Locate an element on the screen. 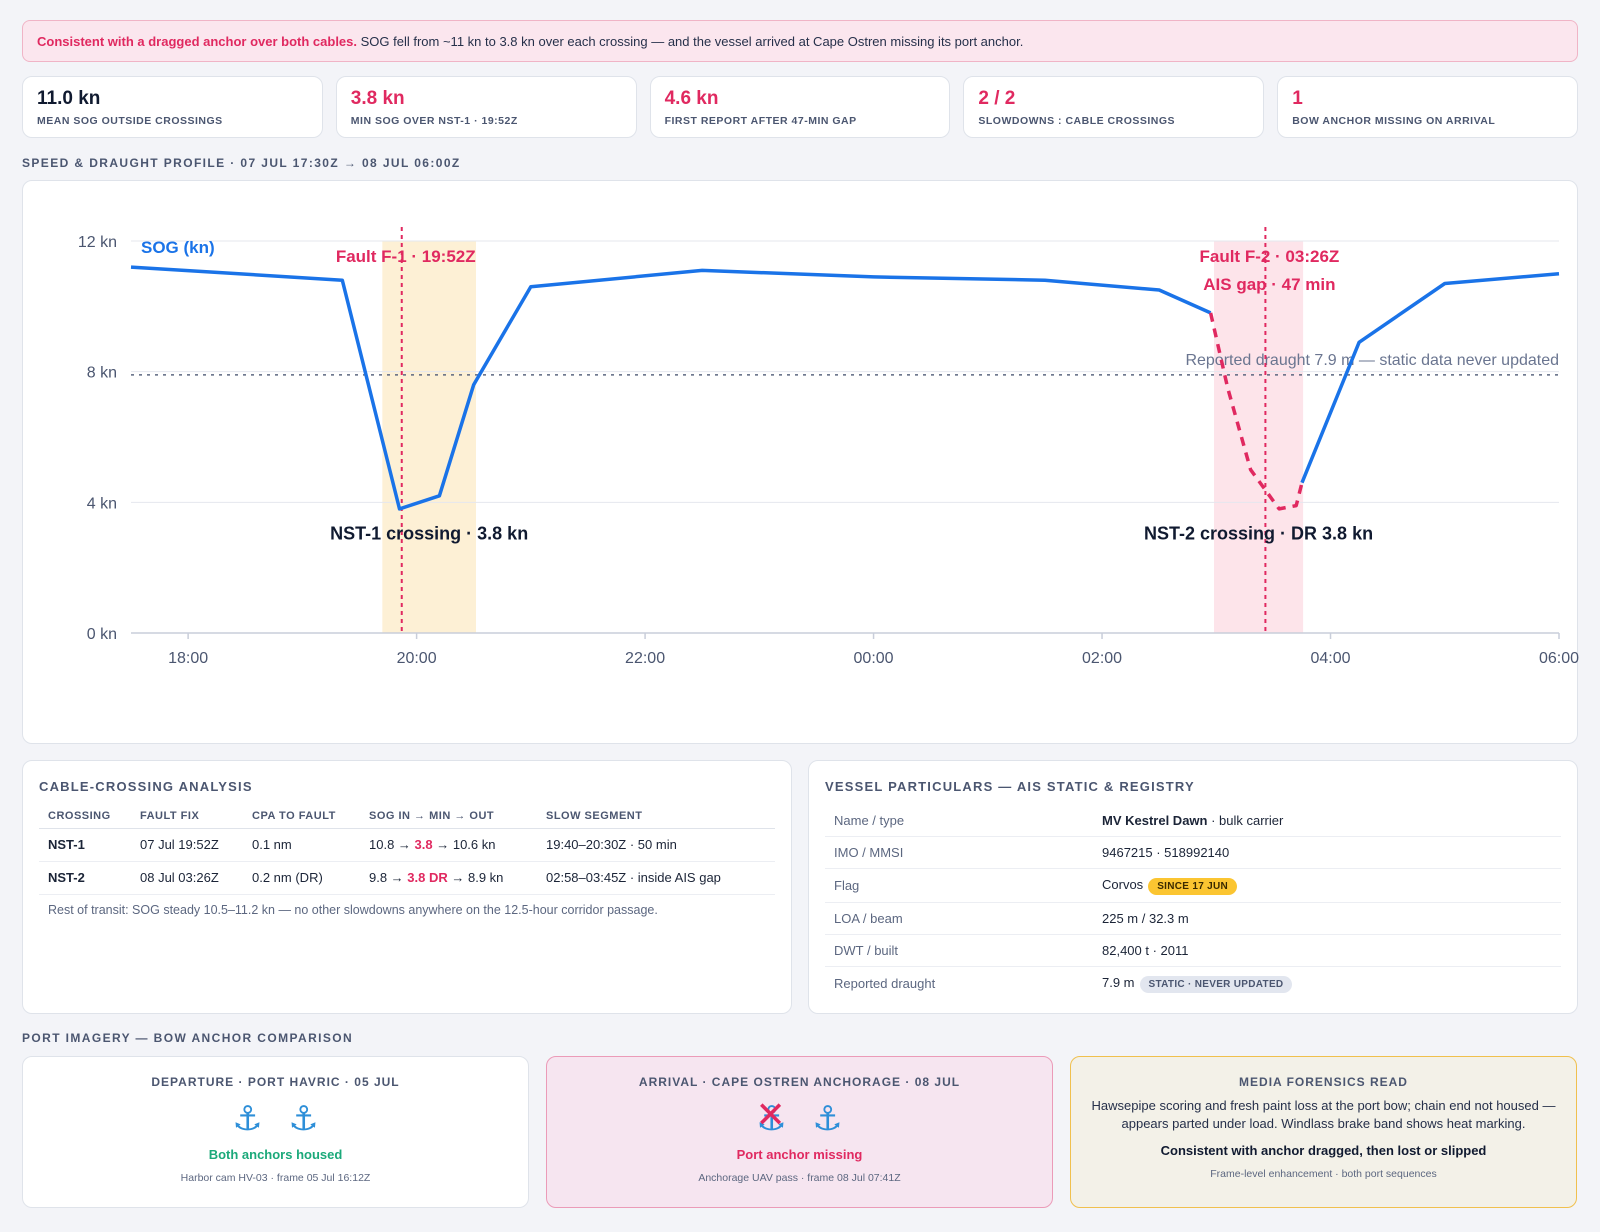  column-header: SOG IN → MIN → OUT is located at coordinates (448, 816).